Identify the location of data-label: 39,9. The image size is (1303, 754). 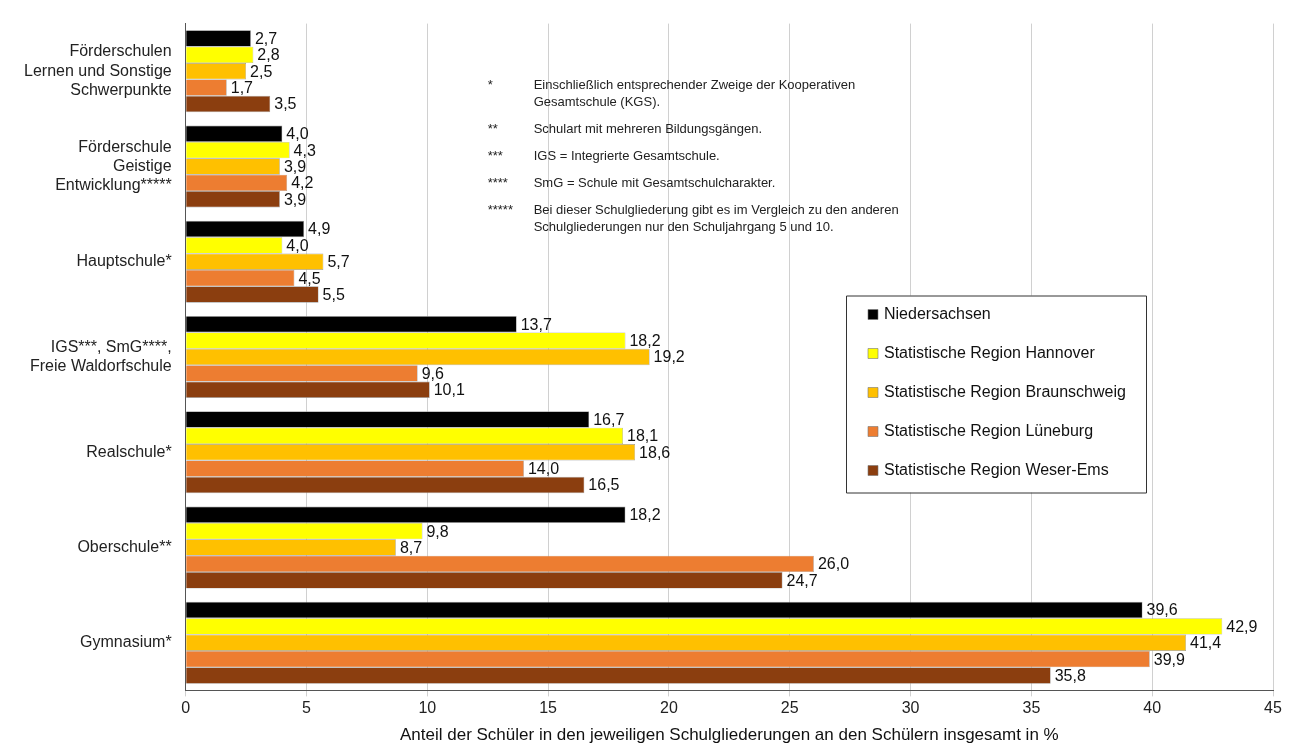
(1169, 659).